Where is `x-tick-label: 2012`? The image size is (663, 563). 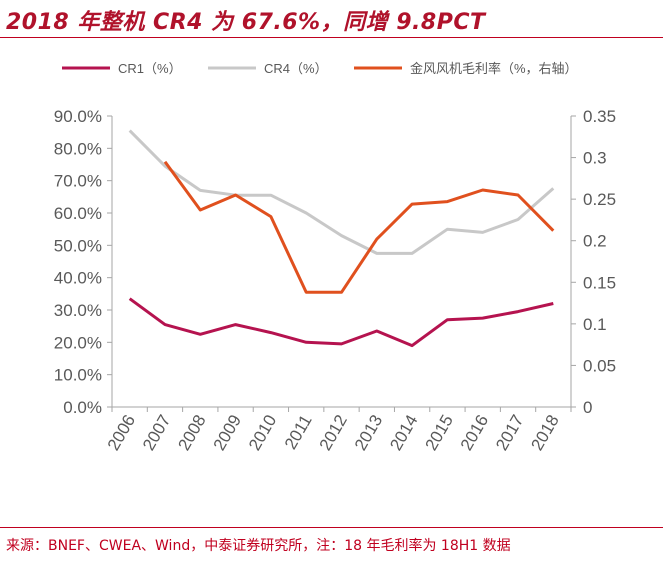
x-tick-label: 2012 is located at coordinates (333, 433).